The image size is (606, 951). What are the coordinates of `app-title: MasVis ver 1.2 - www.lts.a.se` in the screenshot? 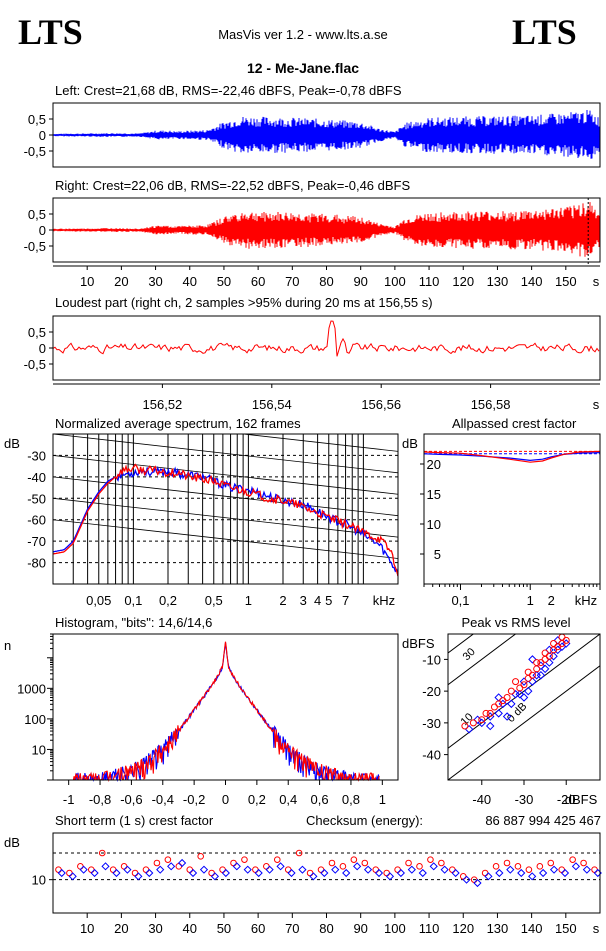 It's located at (303, 34).